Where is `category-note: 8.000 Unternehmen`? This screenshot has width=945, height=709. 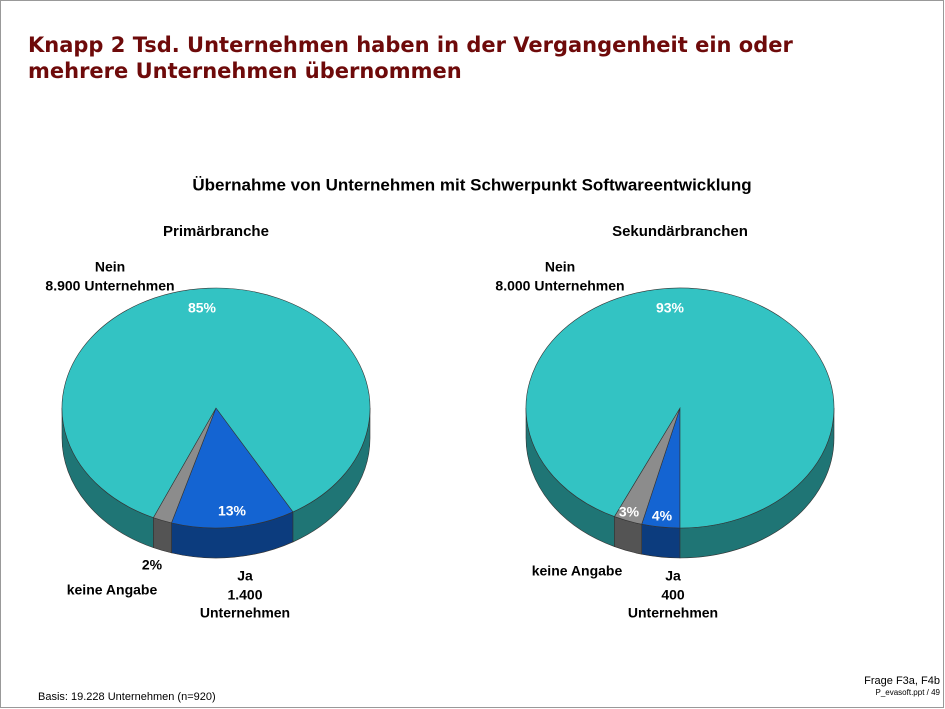 category-note: 8.000 Unternehmen is located at coordinates (559, 286).